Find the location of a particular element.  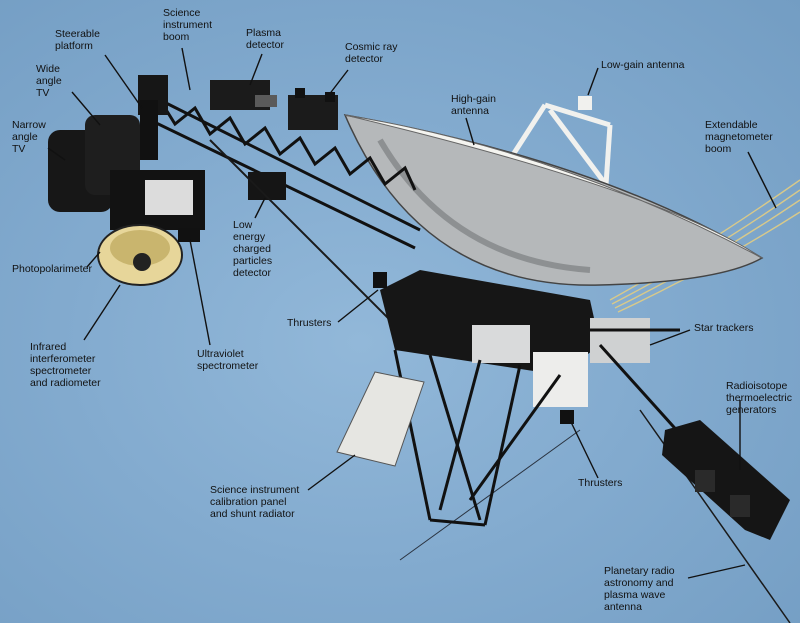

lower-antenna-rod is located at coordinates (490, 495).